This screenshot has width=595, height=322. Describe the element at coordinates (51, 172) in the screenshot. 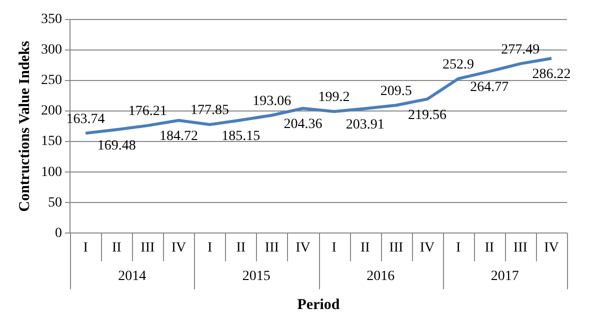

I see `y-tick-label: 100` at that location.